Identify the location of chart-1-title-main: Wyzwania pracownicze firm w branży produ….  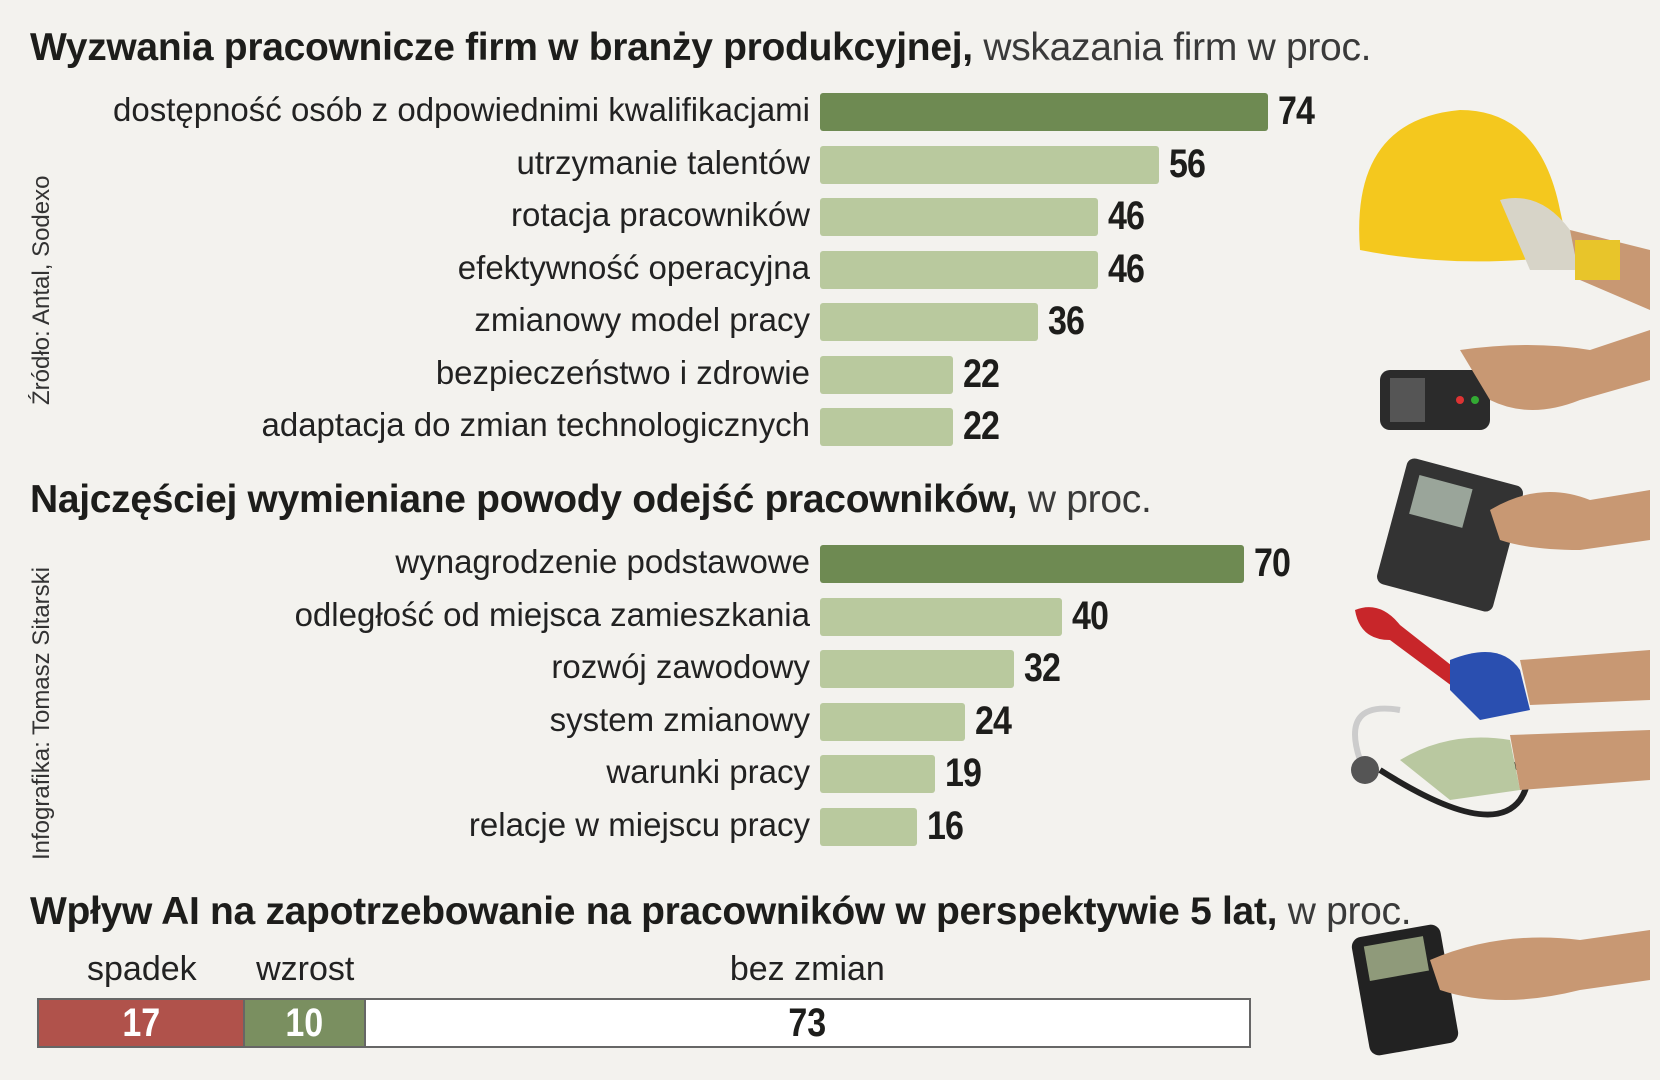
(501, 47).